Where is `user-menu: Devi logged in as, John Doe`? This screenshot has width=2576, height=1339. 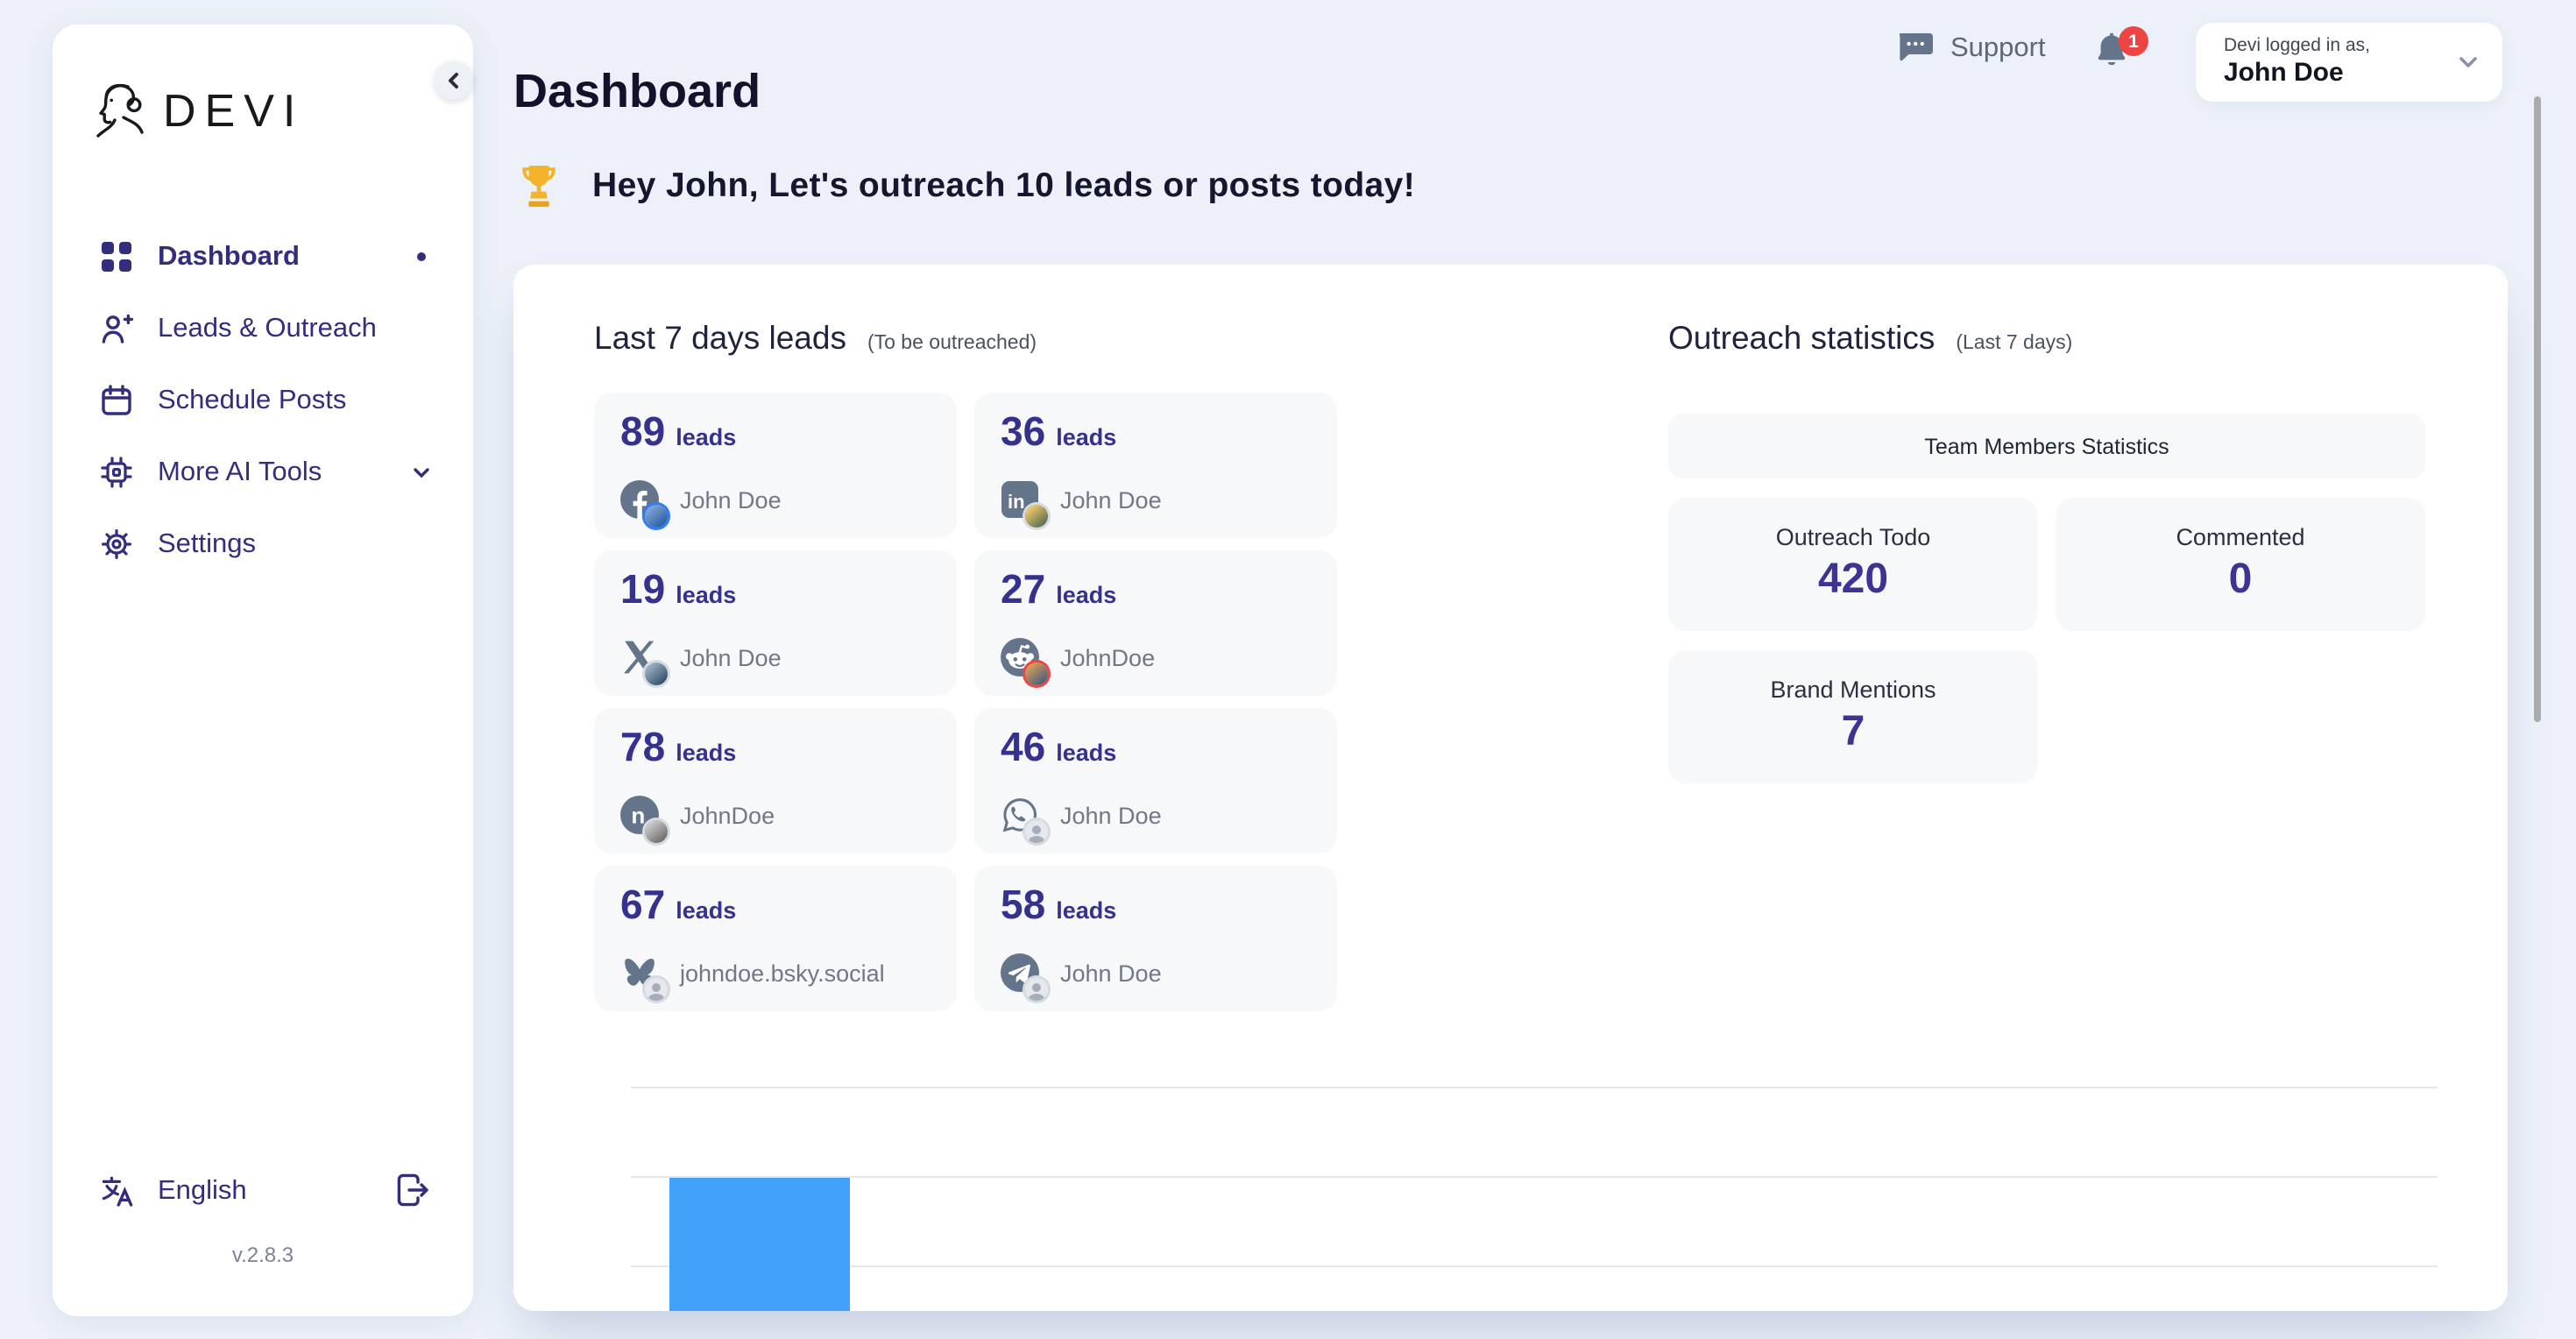
user-menu: Devi logged in as, John Doe is located at coordinates (2349, 63).